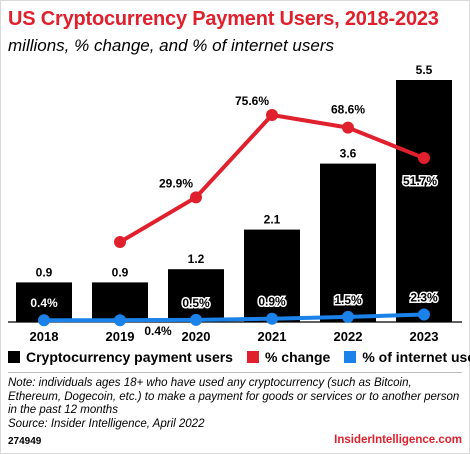  What do you see at coordinates (424, 70) in the screenshot?
I see `bar-label-2023: 5.5` at bounding box center [424, 70].